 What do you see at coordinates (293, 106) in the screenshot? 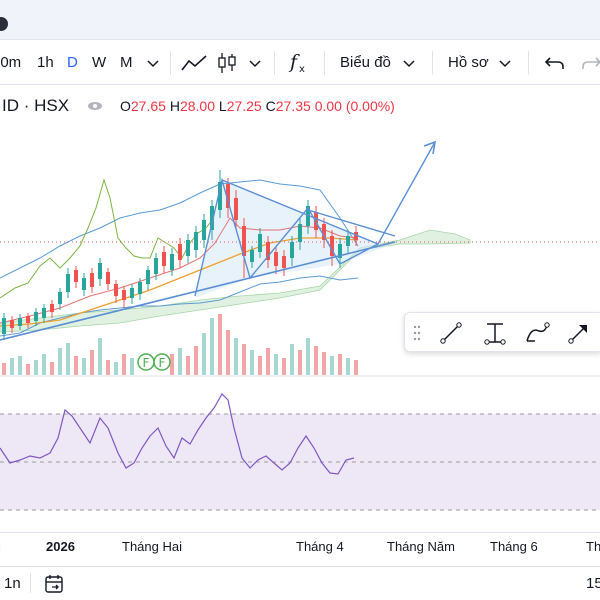
I see `close-value: 27.35` at bounding box center [293, 106].